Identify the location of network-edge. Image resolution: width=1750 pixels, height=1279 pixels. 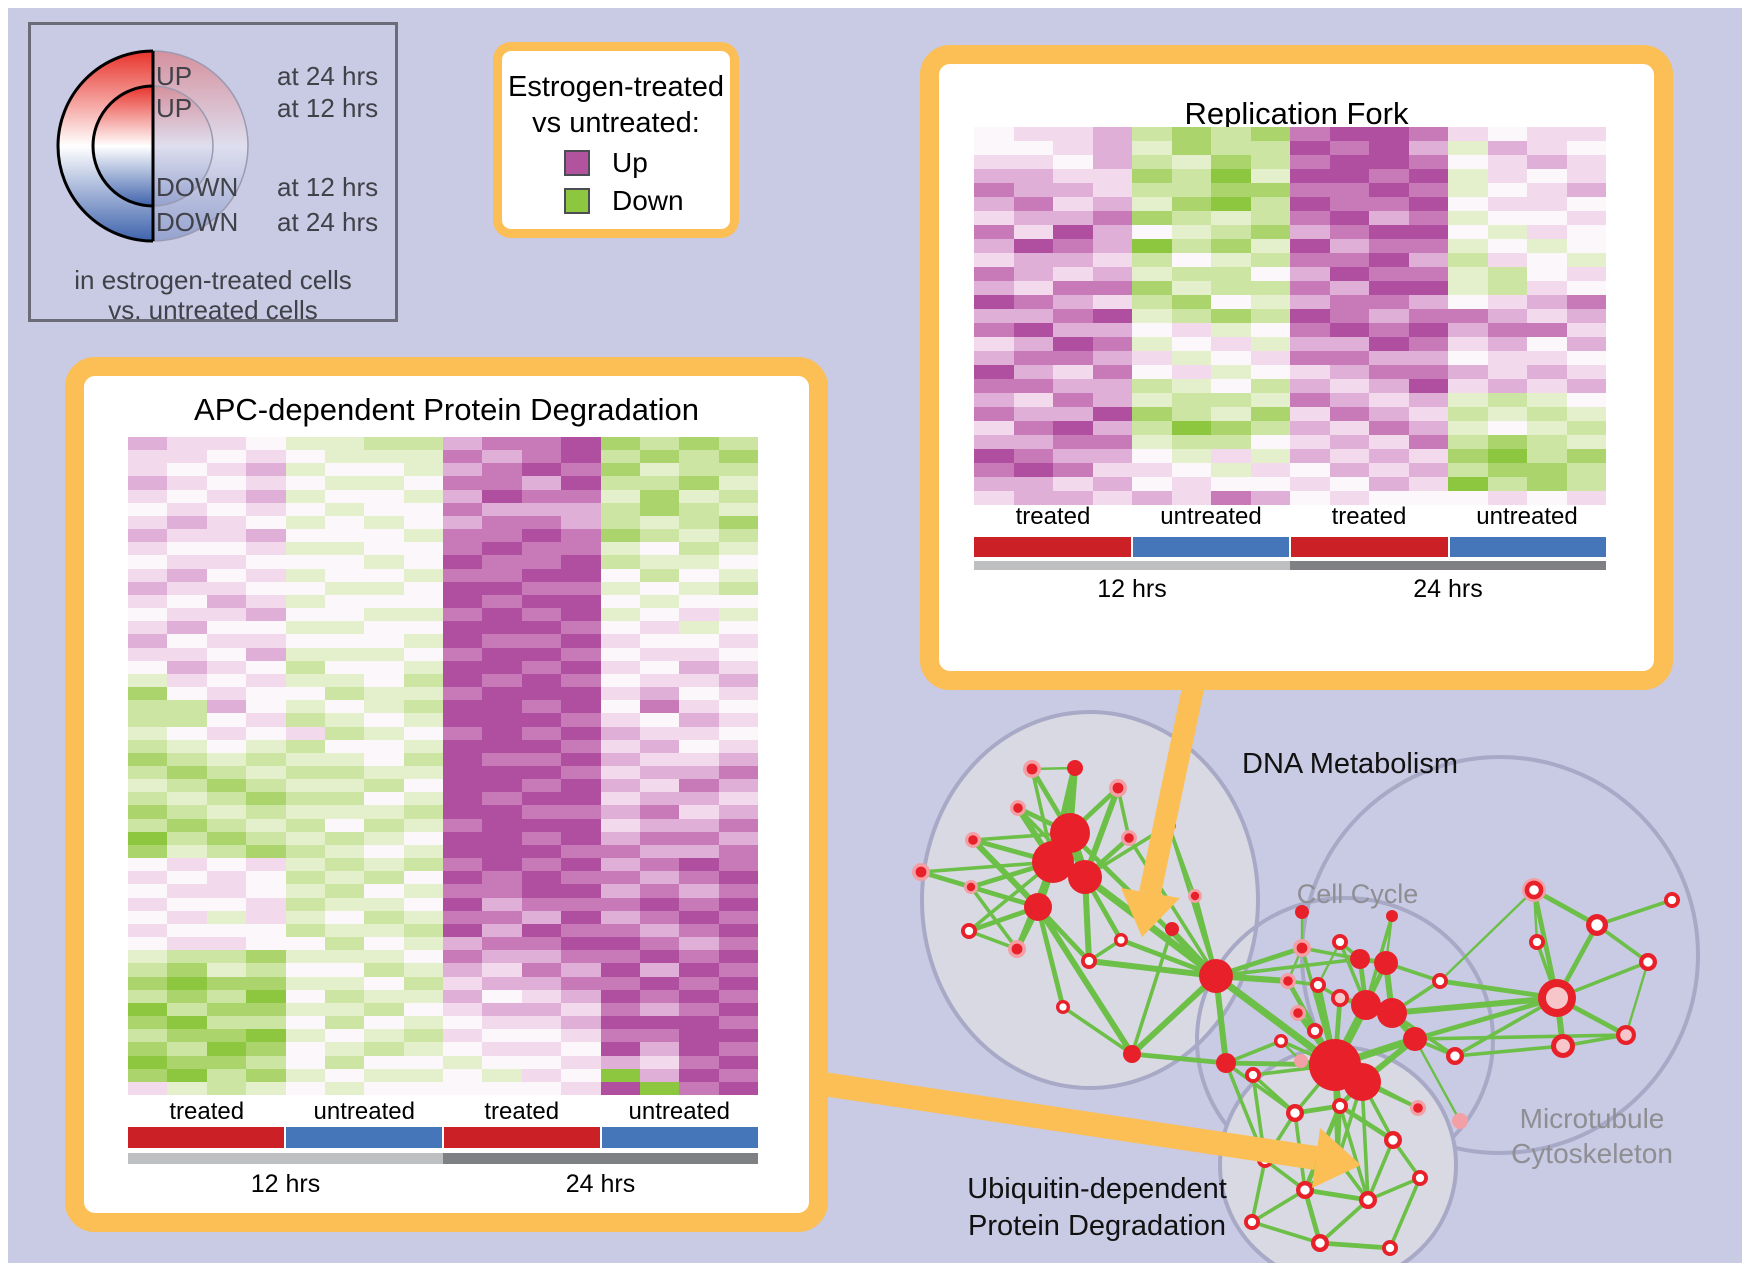
(1050, 957).